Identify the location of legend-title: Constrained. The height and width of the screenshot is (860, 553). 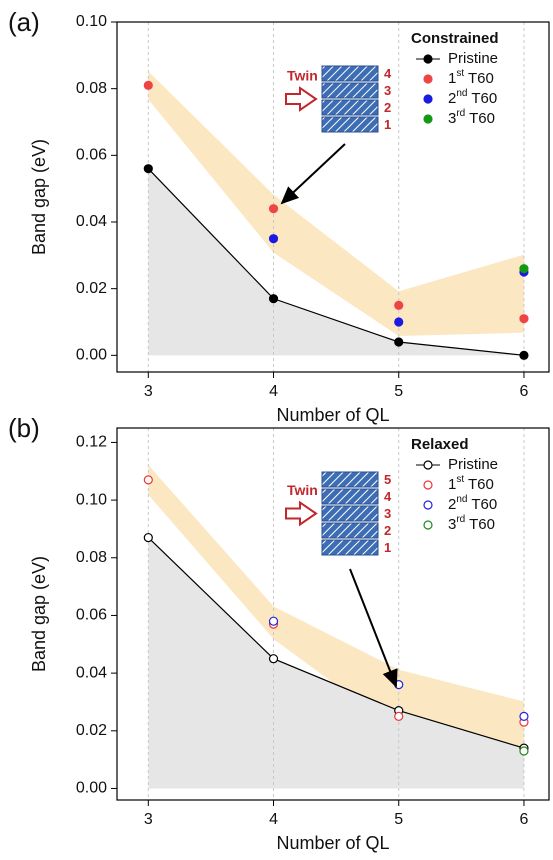
(455, 38).